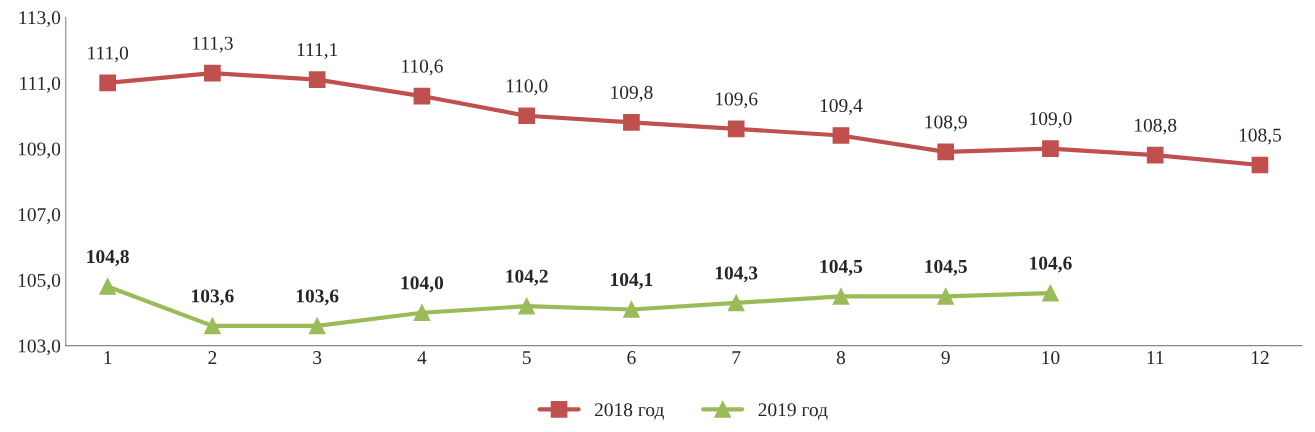 The image size is (1315, 432). What do you see at coordinates (40, 84) in the screenshot?
I see `y-tick-label: 111,0` at bounding box center [40, 84].